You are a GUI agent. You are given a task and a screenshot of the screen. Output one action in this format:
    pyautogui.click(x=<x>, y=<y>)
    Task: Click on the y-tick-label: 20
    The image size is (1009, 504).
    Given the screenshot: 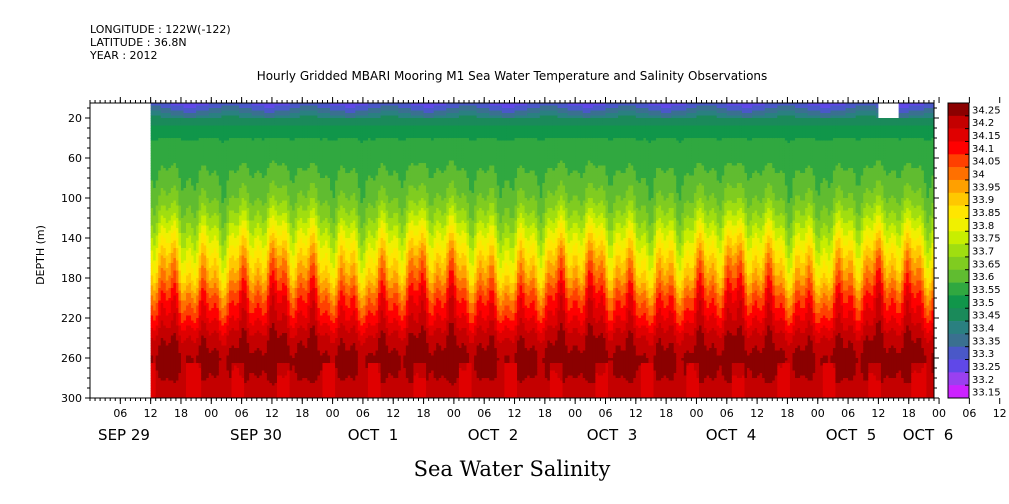 What is the action you would take?
    pyautogui.click(x=75, y=118)
    